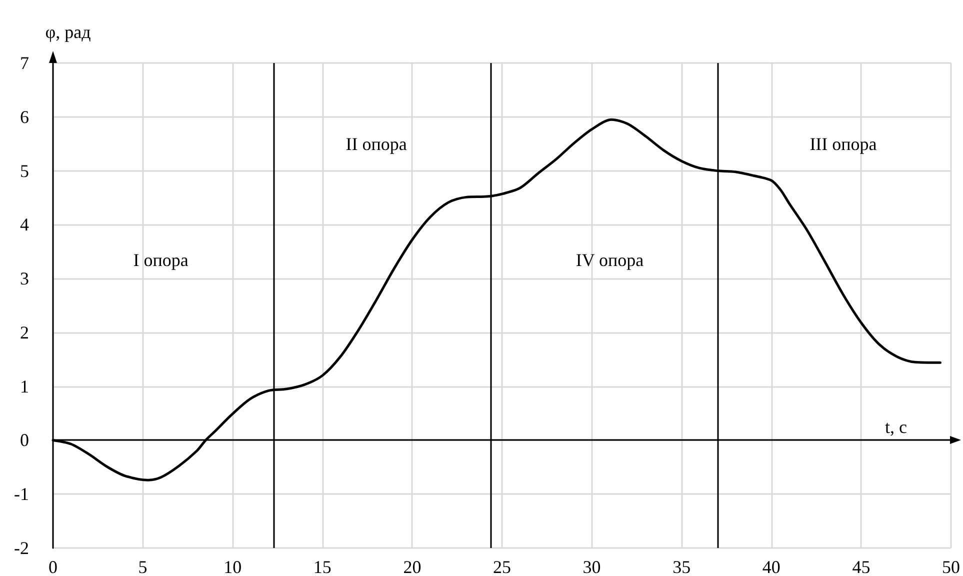 The image size is (963, 576). I want to click on x-tick-label: 35, so click(681, 566).